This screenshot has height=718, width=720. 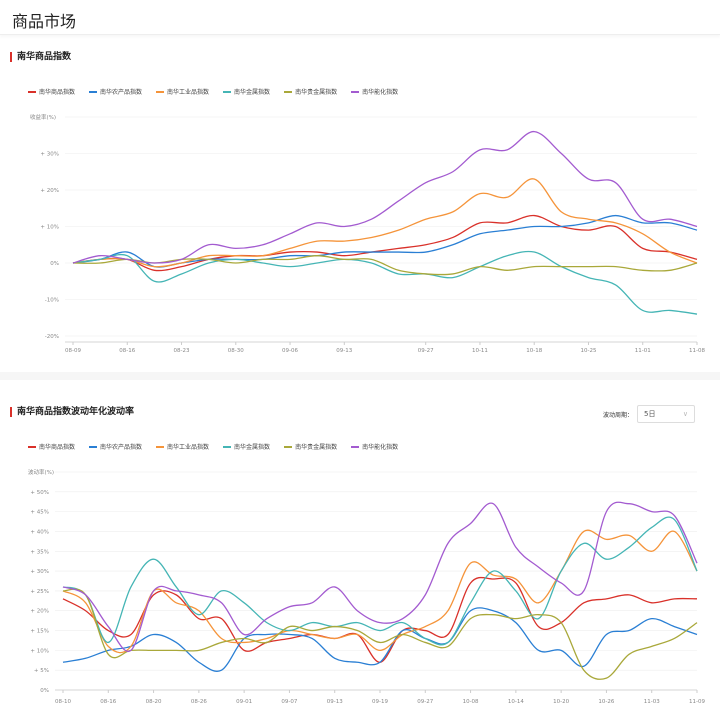 What do you see at coordinates (588, 351) in the screenshot?
I see `x-tick-label: 10-25` at bounding box center [588, 351].